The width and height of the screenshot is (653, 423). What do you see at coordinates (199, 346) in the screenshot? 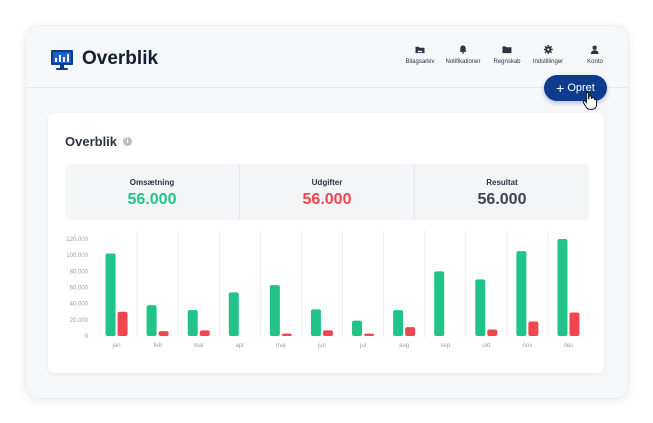
I see `x-tick-label: mar` at bounding box center [199, 346].